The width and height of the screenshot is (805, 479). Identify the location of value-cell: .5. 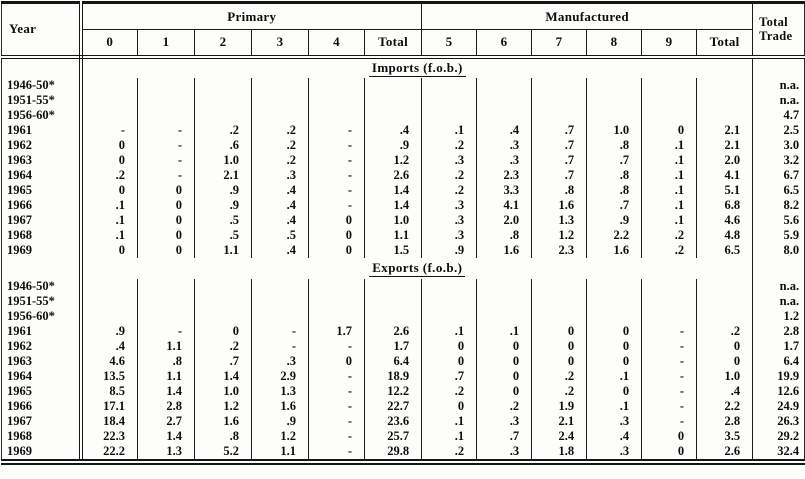
(223, 235).